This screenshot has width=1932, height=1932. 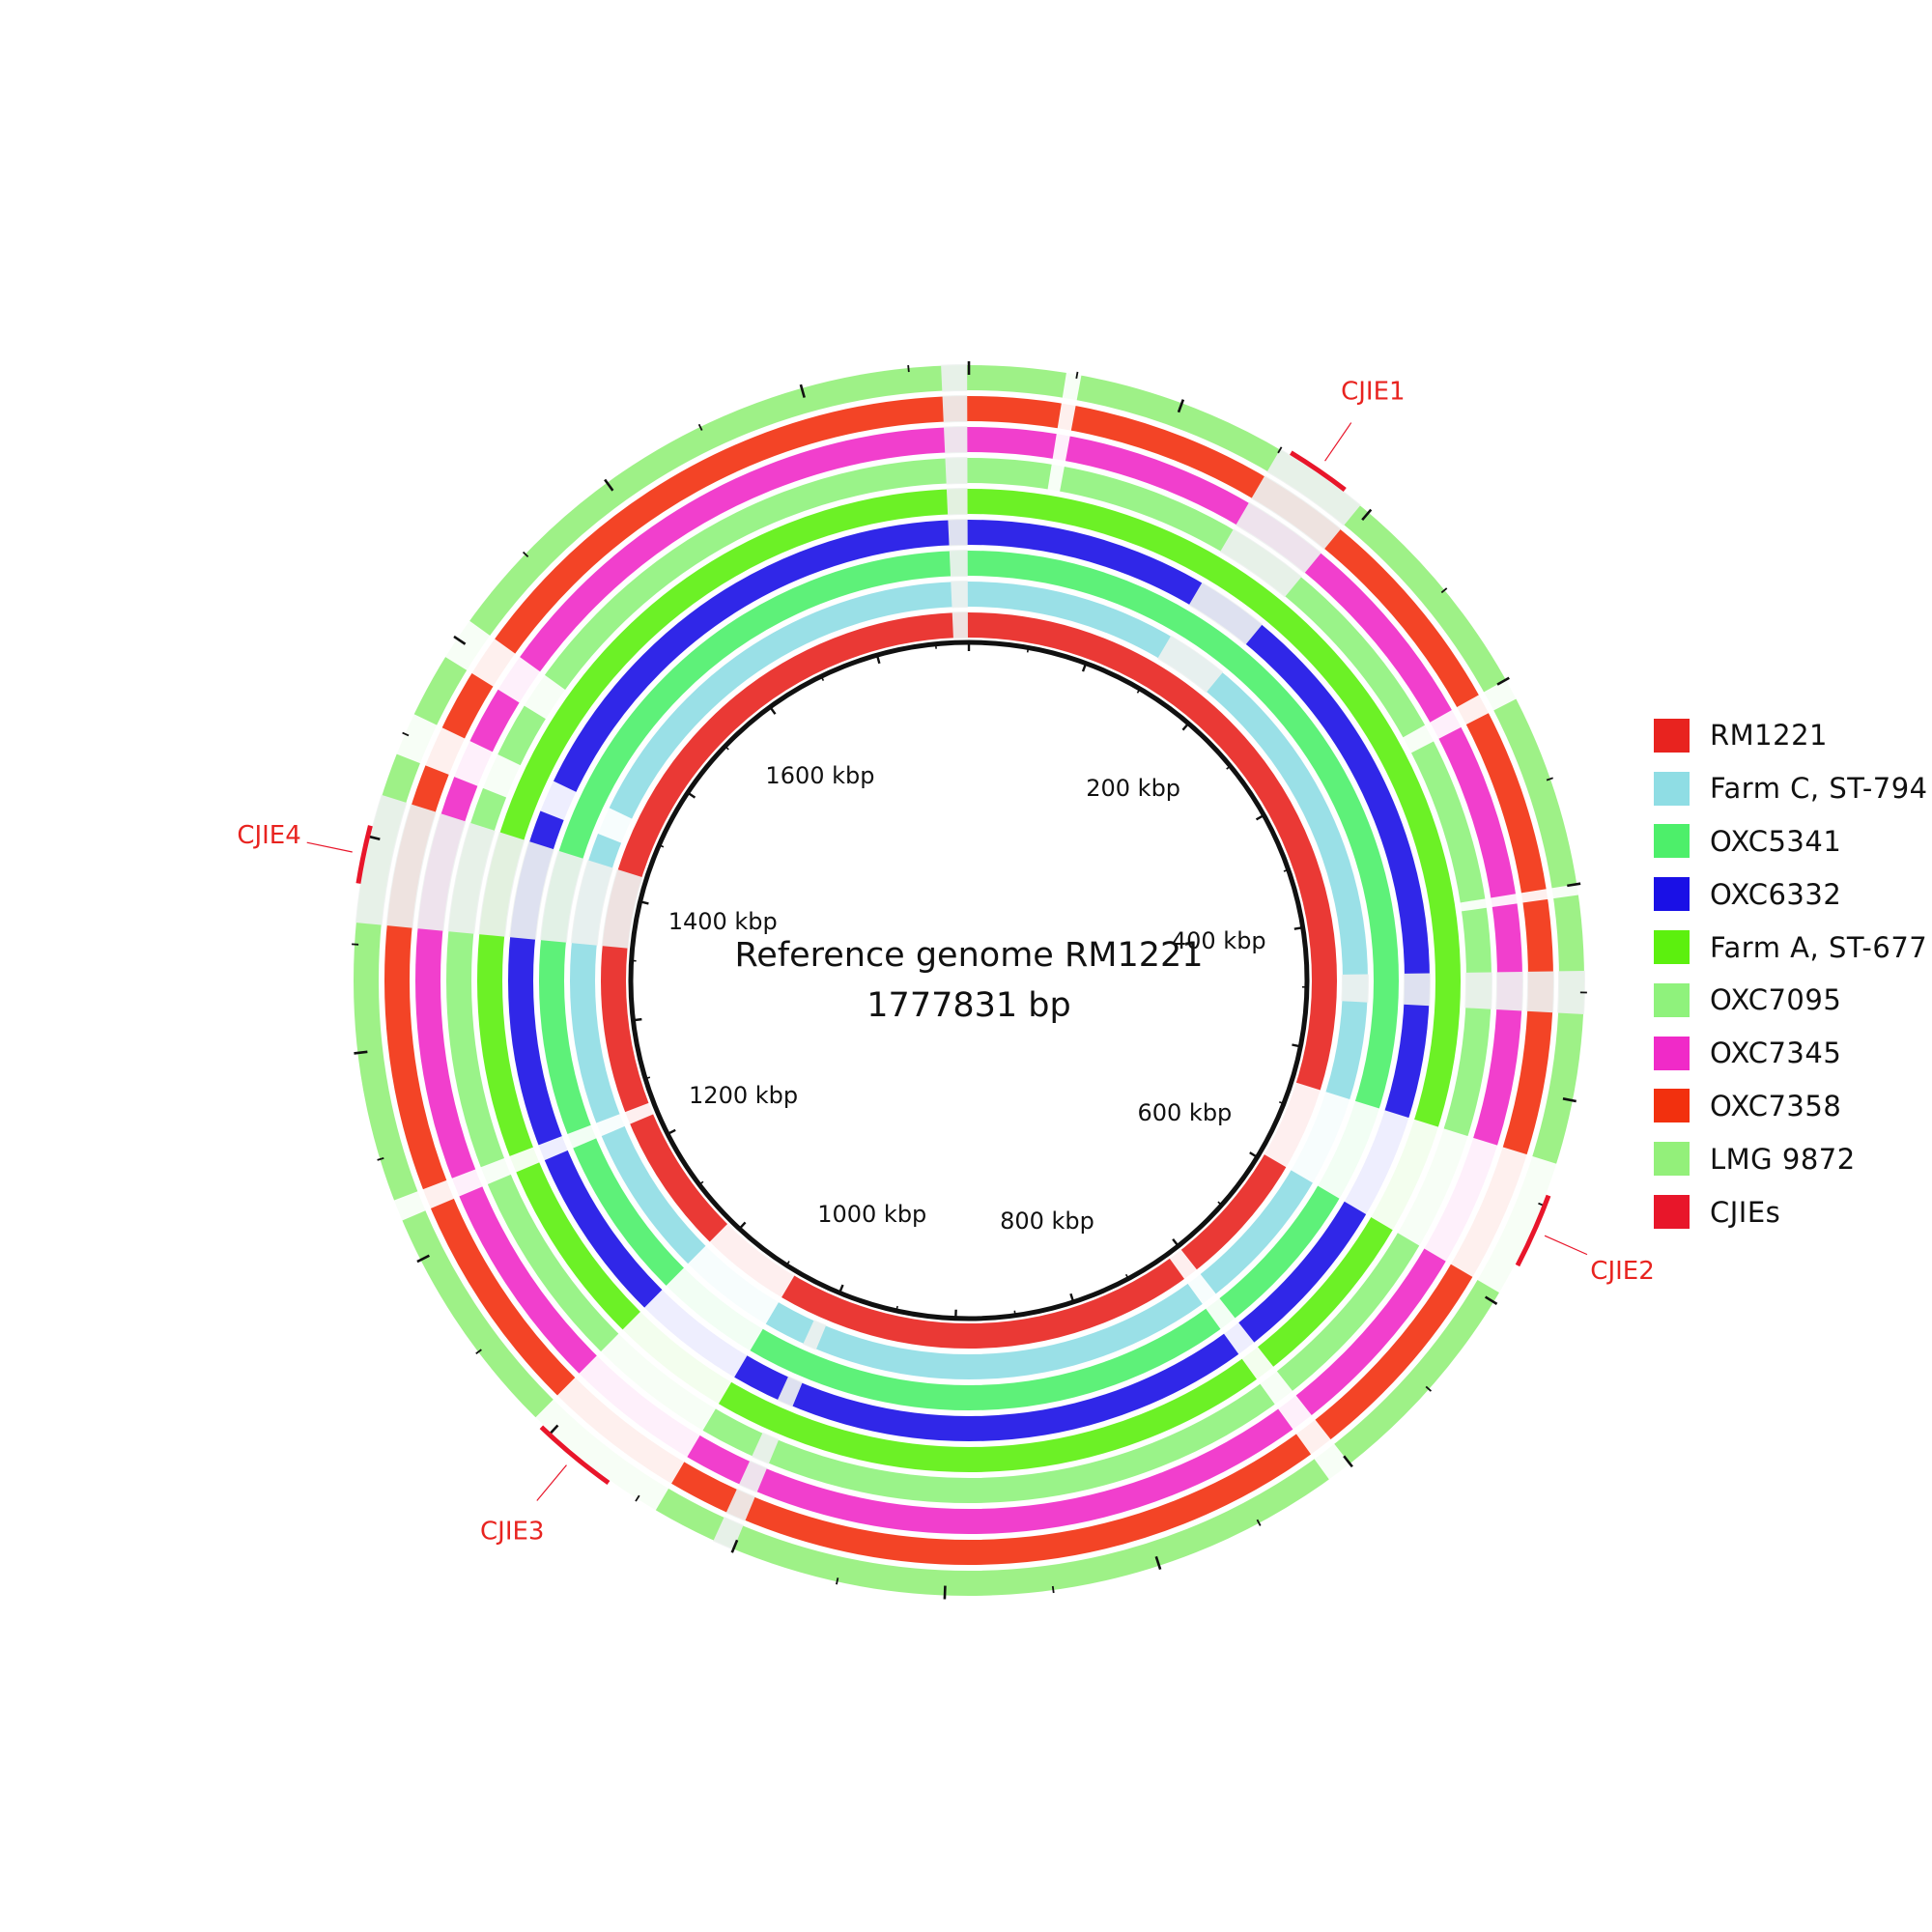 What do you see at coordinates (1793, 1000) in the screenshot?
I see `legend-item: OXC7095` at bounding box center [1793, 1000].